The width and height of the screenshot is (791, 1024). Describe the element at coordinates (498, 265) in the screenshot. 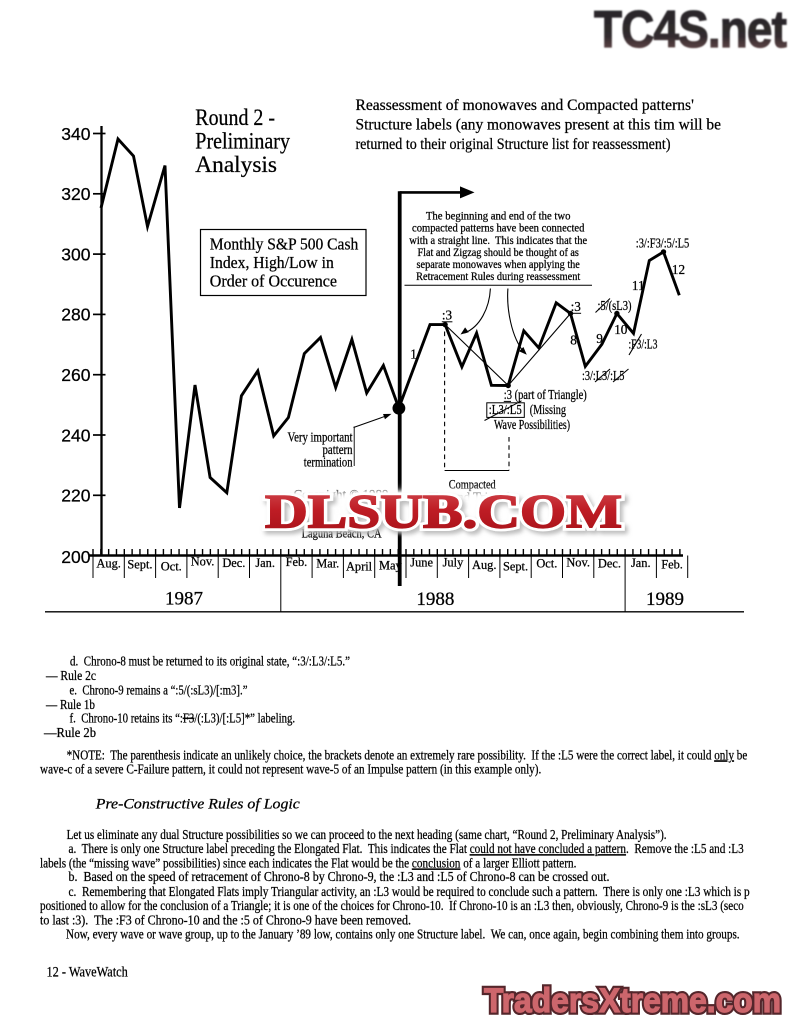

I see `svg-text:separate monowaves when applyi: separate monowaves when applying the` at that location.